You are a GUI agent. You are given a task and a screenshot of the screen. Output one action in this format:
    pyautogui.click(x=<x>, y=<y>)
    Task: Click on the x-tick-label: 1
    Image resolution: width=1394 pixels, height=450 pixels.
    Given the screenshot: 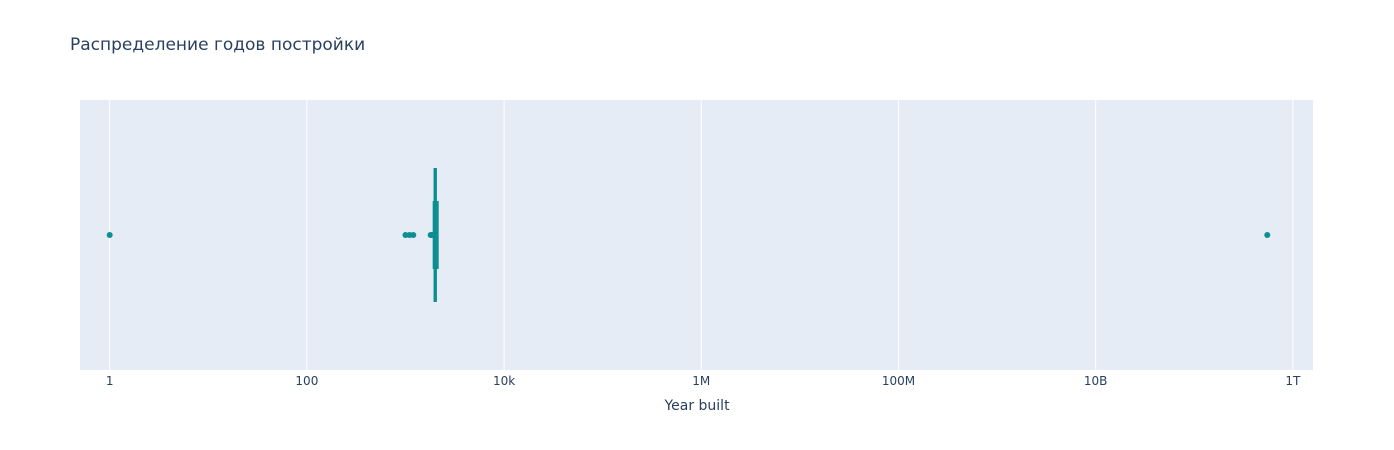 What is the action you would take?
    pyautogui.click(x=110, y=381)
    